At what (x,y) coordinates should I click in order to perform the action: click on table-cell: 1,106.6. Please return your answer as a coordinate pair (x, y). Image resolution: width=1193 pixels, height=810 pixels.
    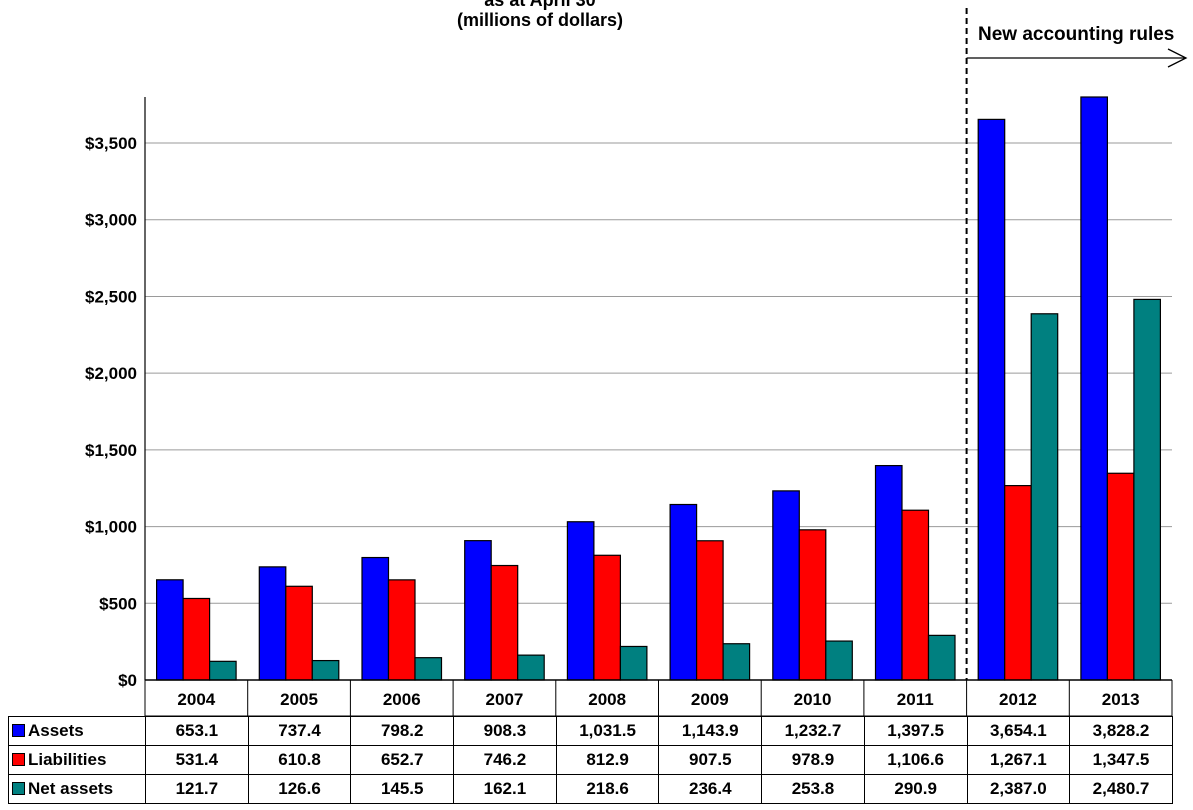
    Looking at the image, I should click on (915, 760).